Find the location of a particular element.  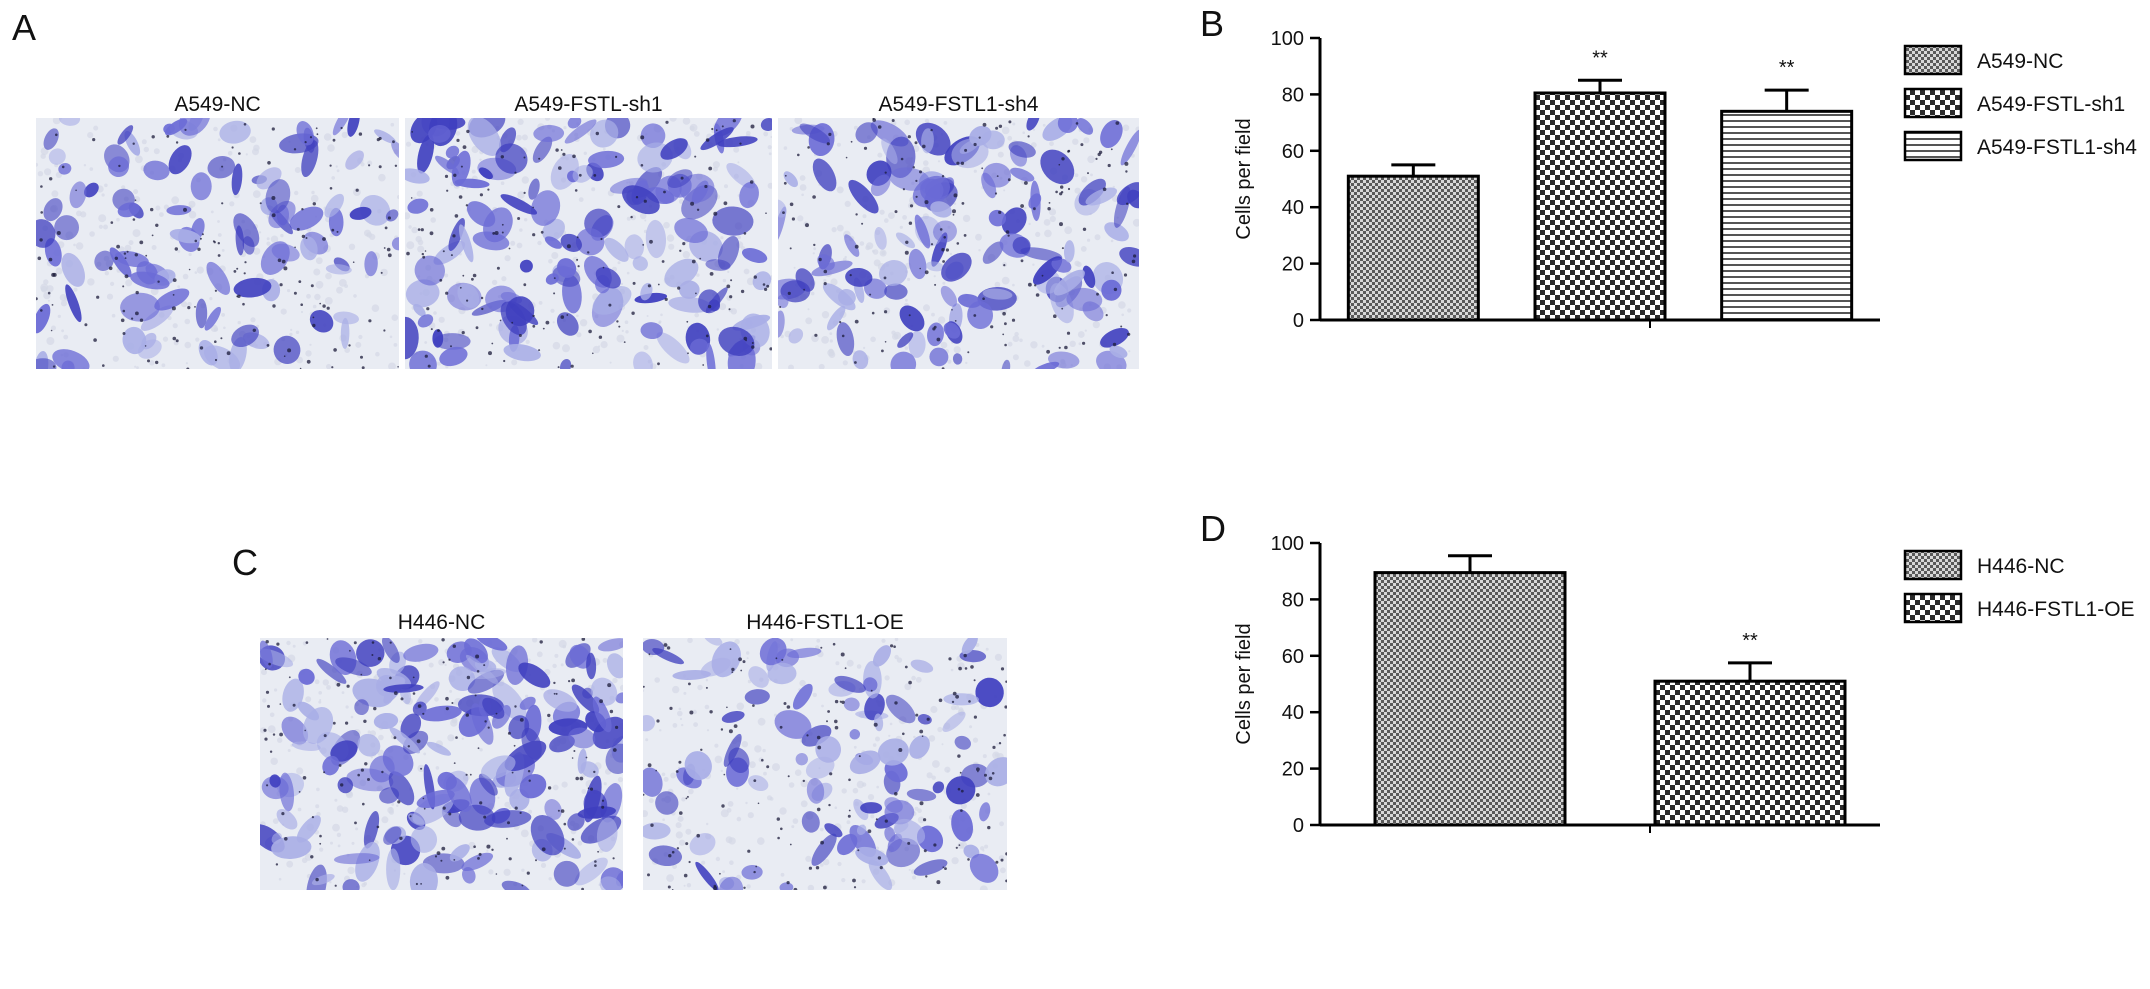

legend-label: A549-FSTL-sh1 is located at coordinates (2051, 104).